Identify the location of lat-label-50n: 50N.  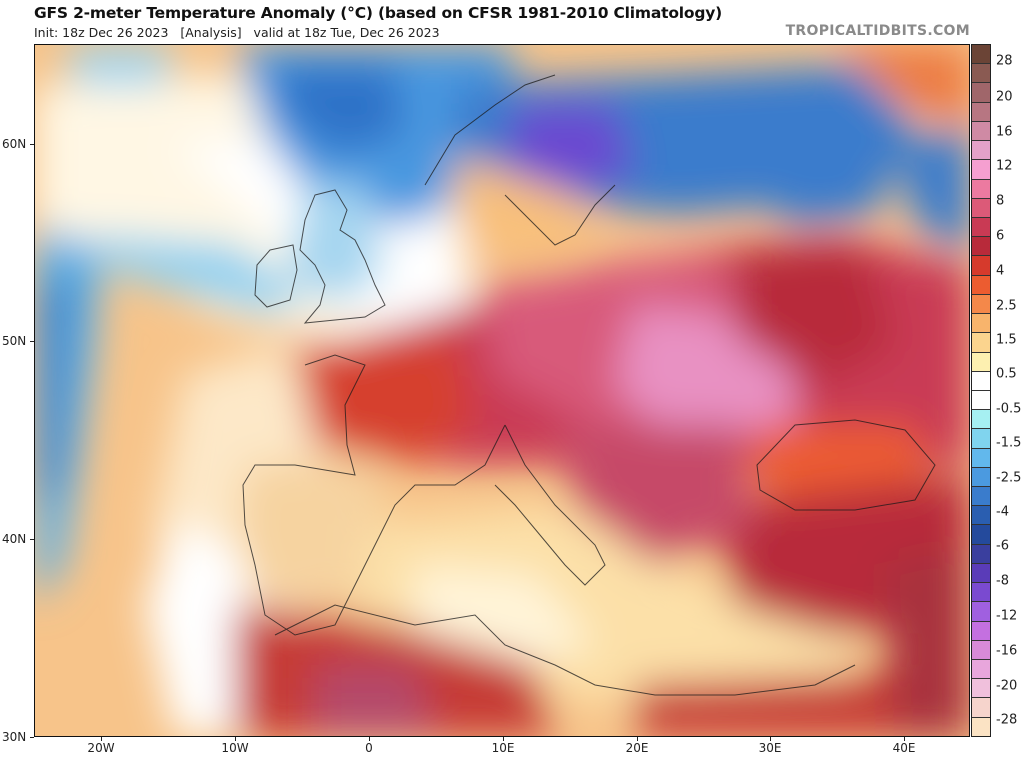
(14, 341).